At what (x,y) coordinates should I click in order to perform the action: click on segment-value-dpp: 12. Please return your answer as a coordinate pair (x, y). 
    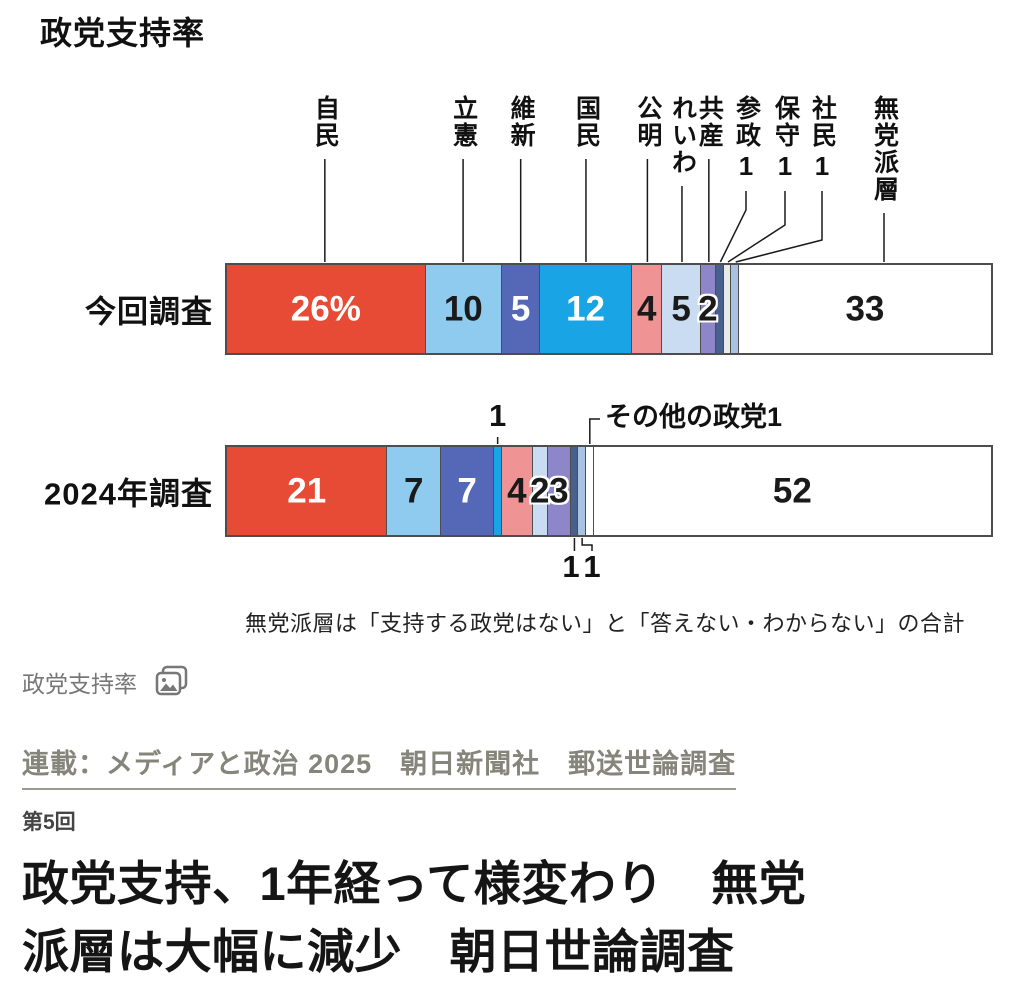
    Looking at the image, I should click on (586, 309).